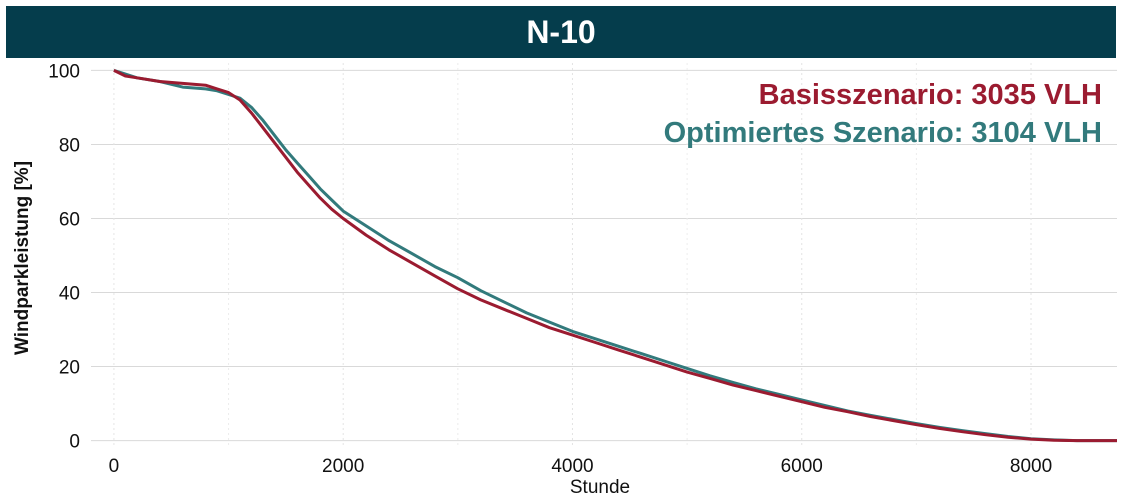 This screenshot has width=1122, height=499. What do you see at coordinates (930, 95) in the screenshot?
I see `annotation-basisszenario: Basisszenario: 3035 VLH` at bounding box center [930, 95].